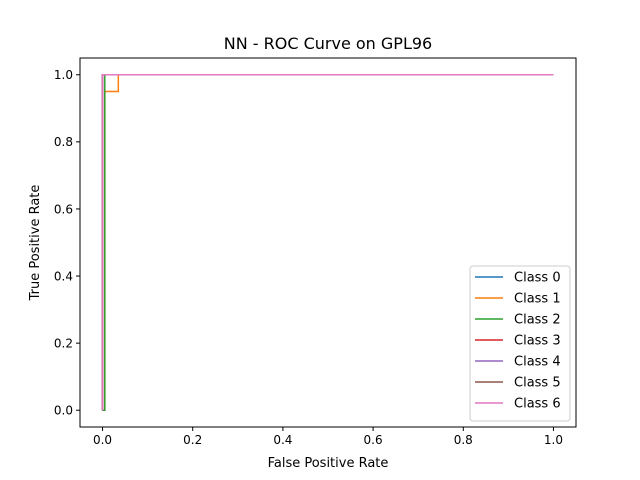 Image resolution: width=640 pixels, height=480 pixels. I want to click on x-tick-label: 0.6, so click(373, 440).